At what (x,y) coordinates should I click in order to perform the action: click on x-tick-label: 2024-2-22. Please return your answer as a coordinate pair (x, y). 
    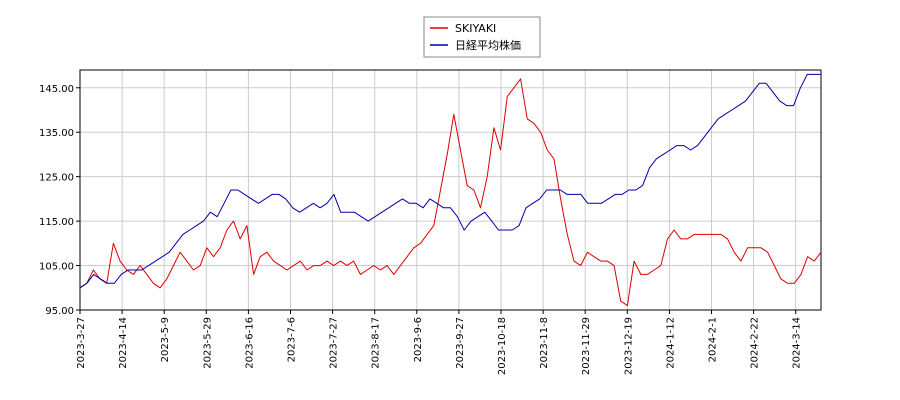
    Looking at the image, I should click on (755, 343).